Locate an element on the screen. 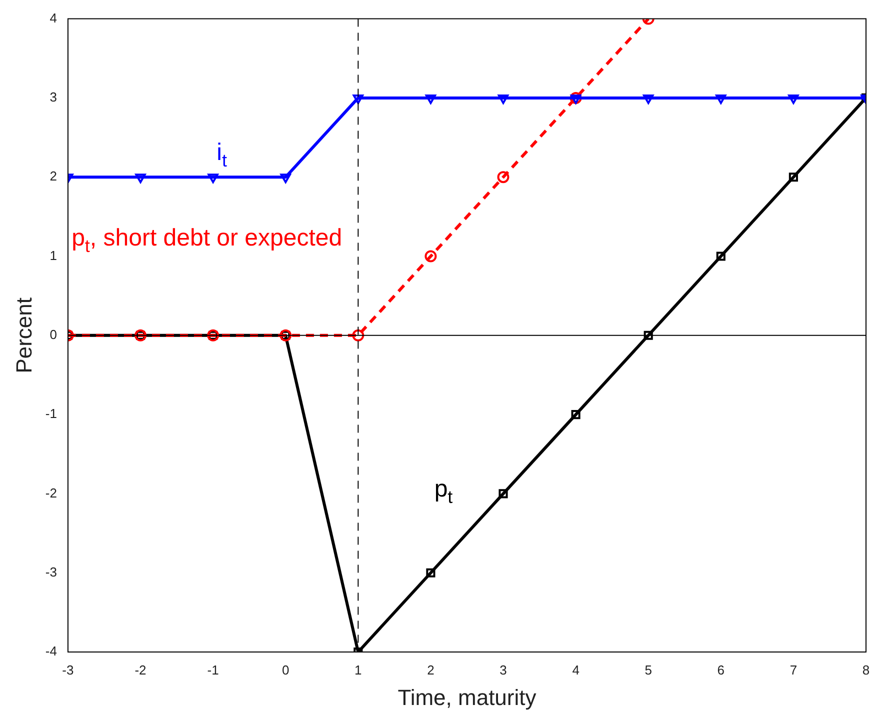 The image size is (886, 726). y-tick-label: 3 is located at coordinates (53, 97).